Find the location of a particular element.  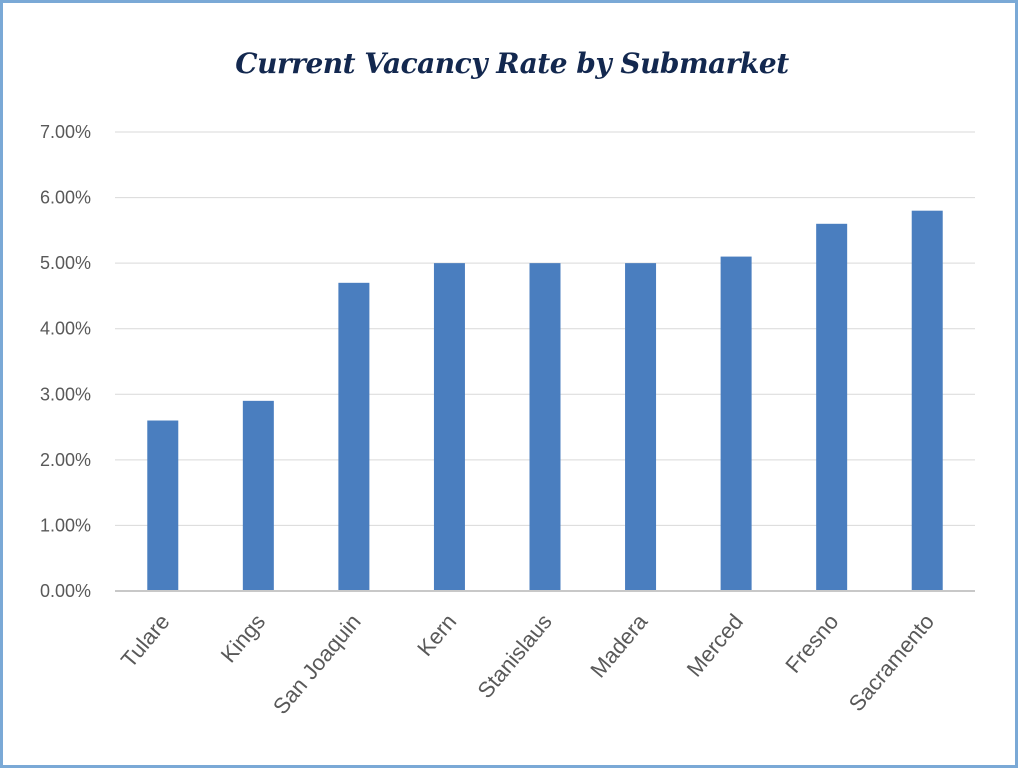

y-tick-label: 0.00% is located at coordinates (65, 591).